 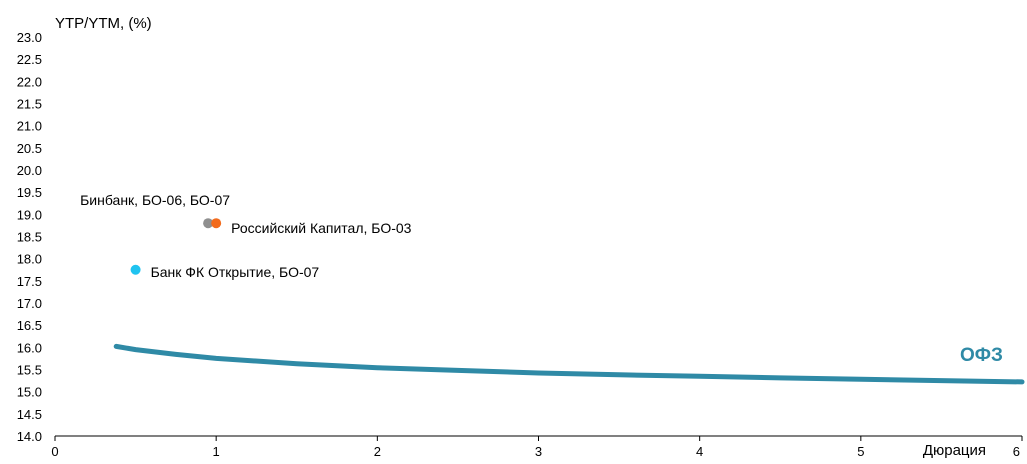 I want to click on x-tick-label: 6, so click(x=1016, y=451).